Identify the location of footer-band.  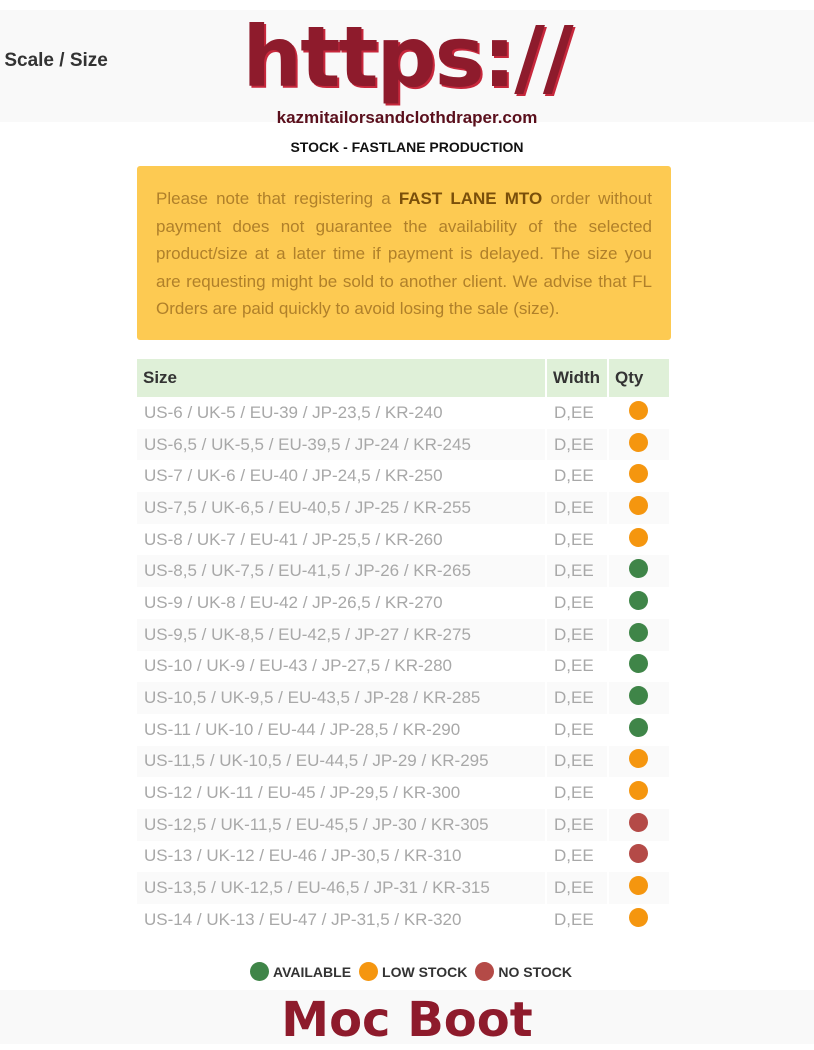
(407, 1017).